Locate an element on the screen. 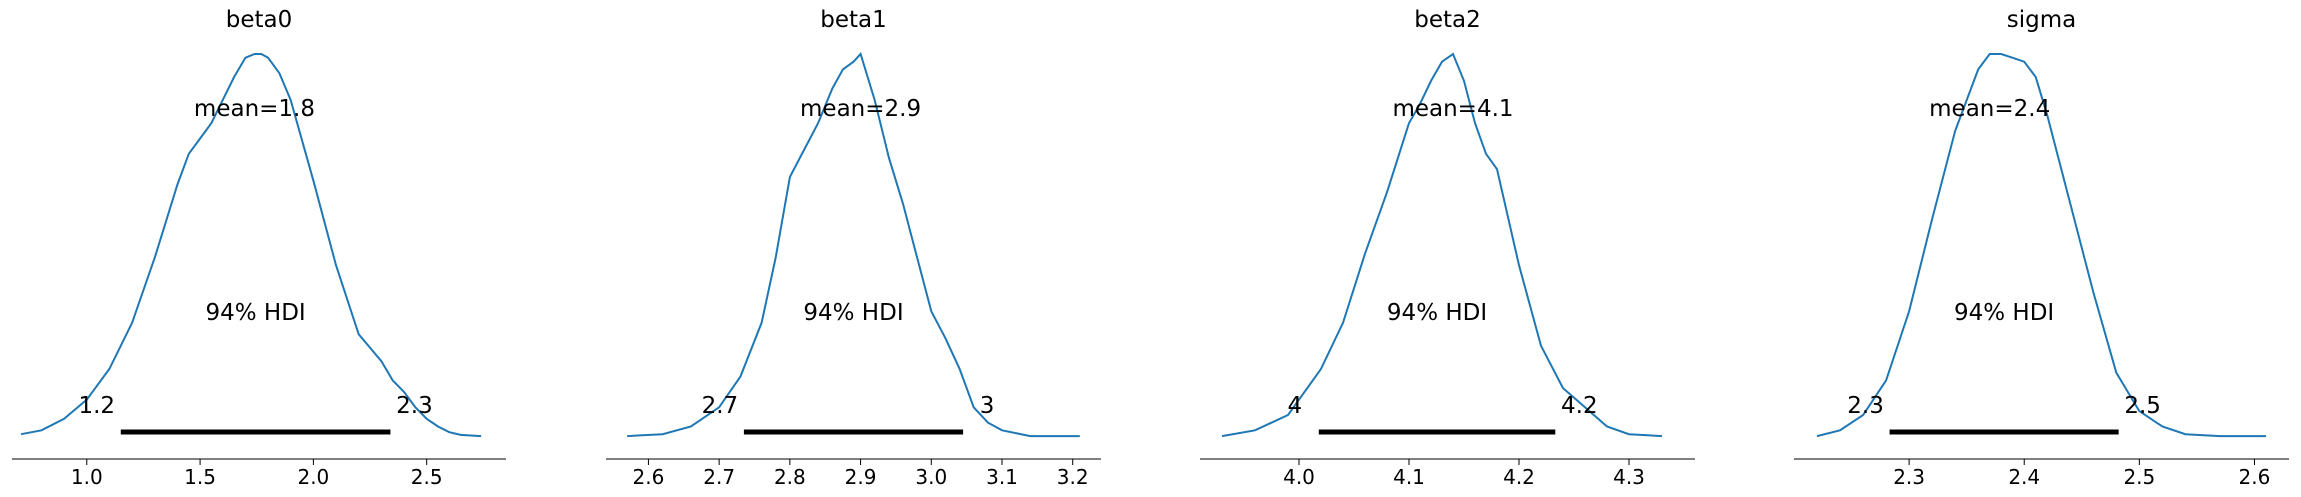 The width and height of the screenshot is (2301, 497). x-tick-label: 2.7 is located at coordinates (719, 477).